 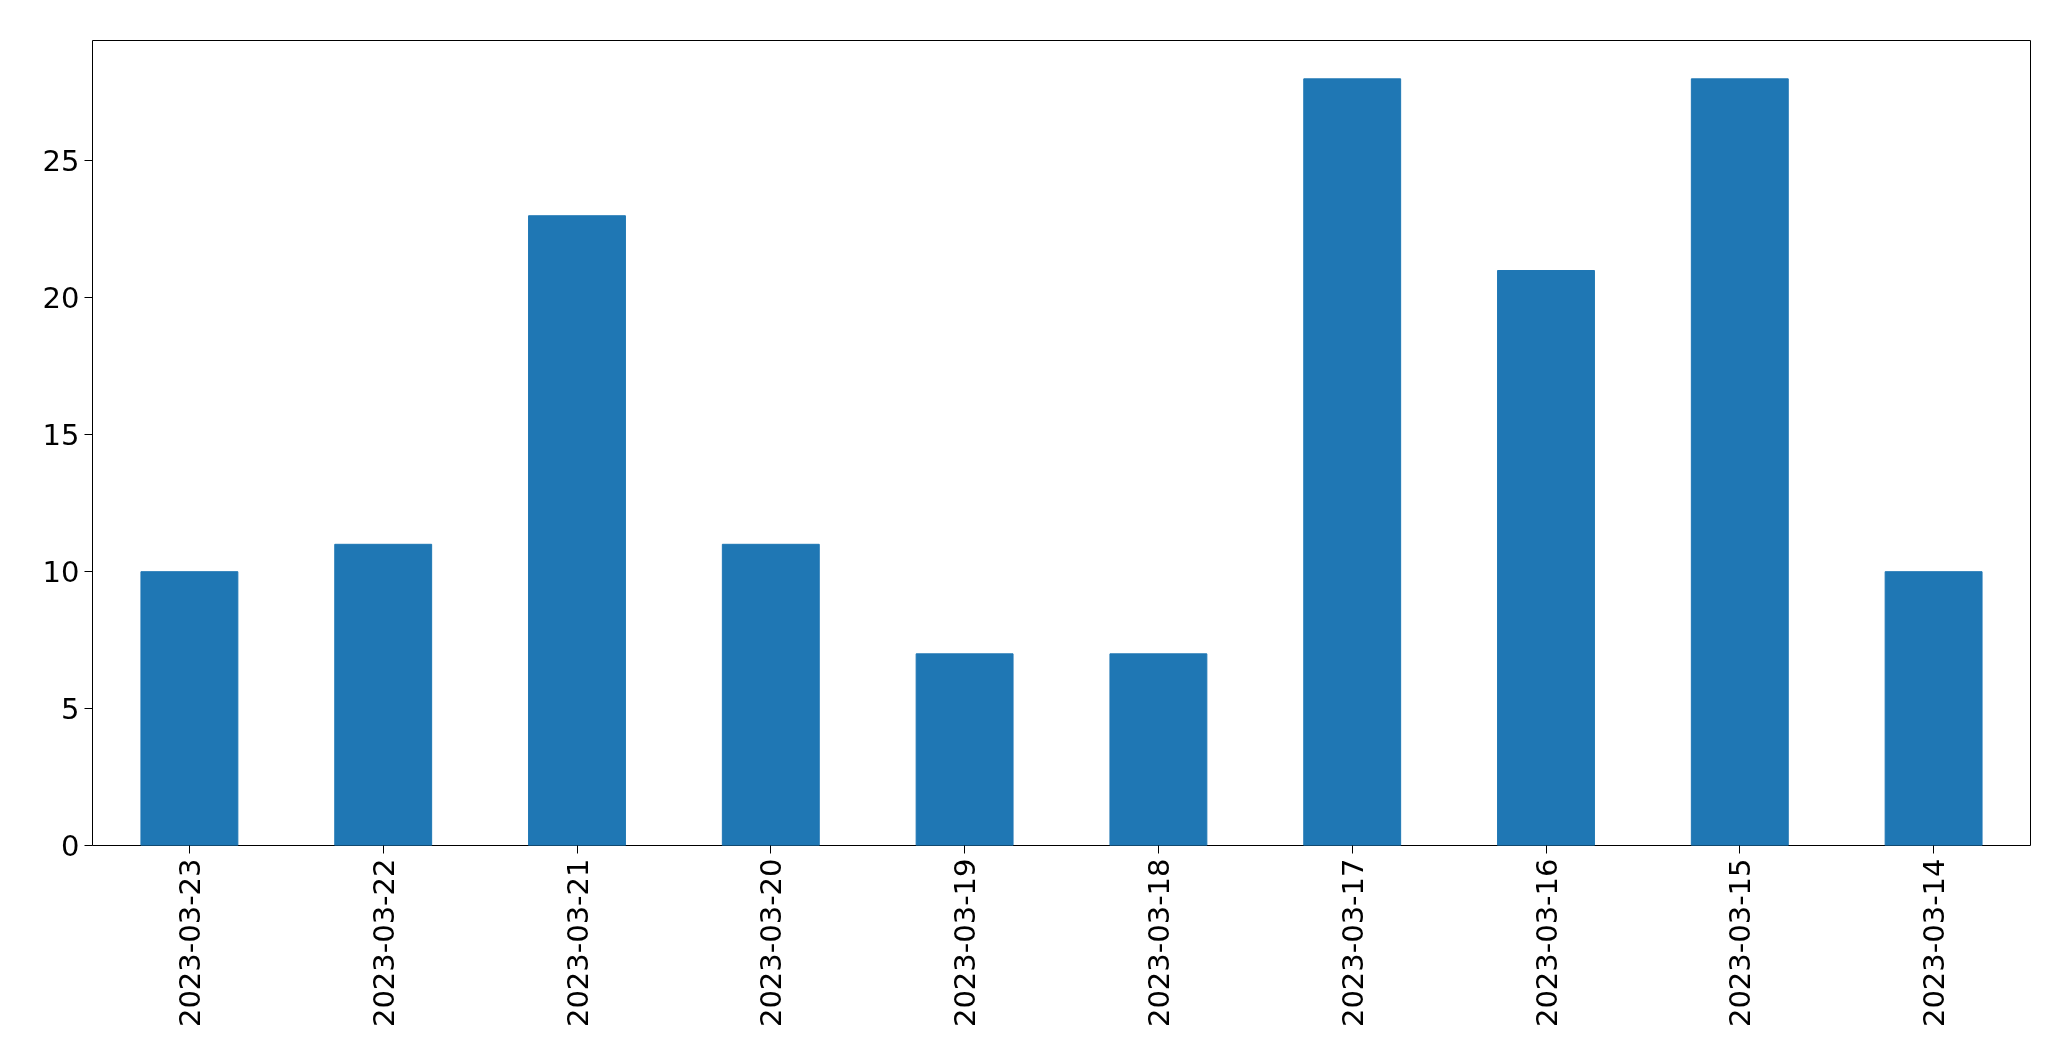 What do you see at coordinates (1934, 943) in the screenshot?
I see `x-tick-label: 2023-03-14` at bounding box center [1934, 943].